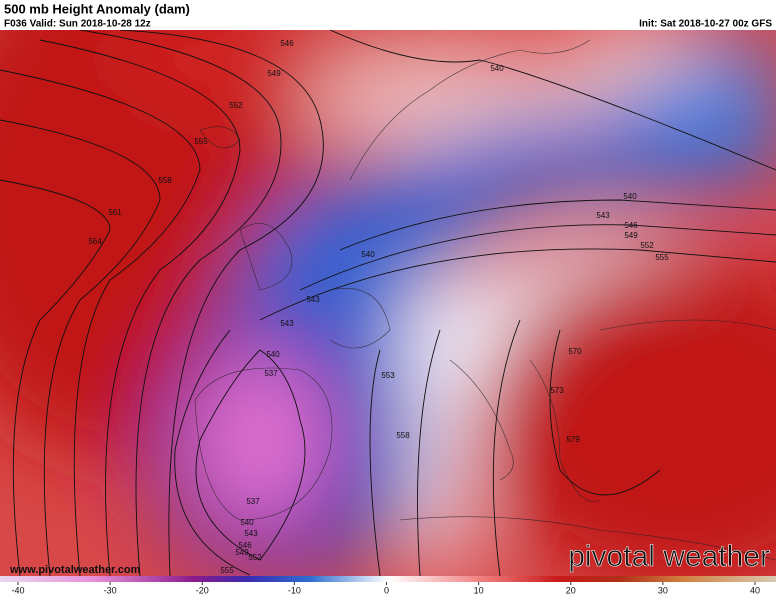  I want to click on init-time: Init: Sat 2018-10-27 00z GFS, so click(705, 24).